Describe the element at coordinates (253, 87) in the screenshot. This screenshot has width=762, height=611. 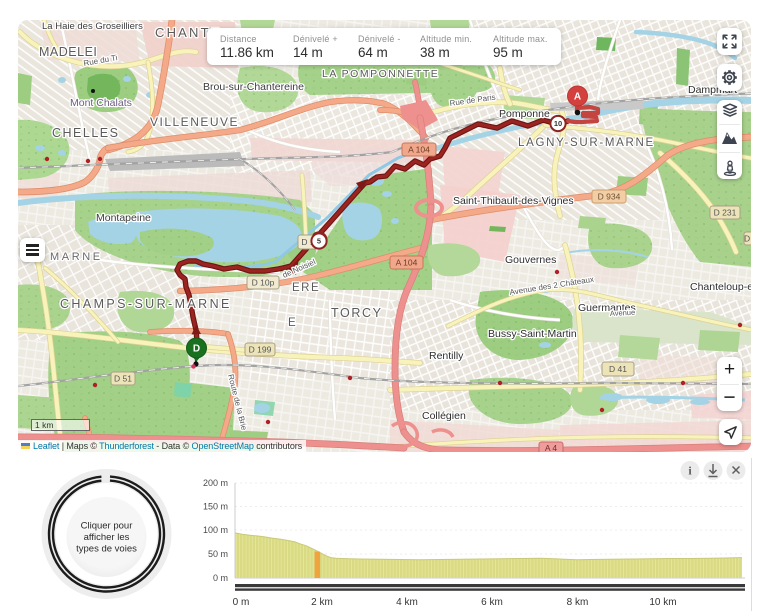
I see `svg-text: Brou-sur-Chantereine` at that location.